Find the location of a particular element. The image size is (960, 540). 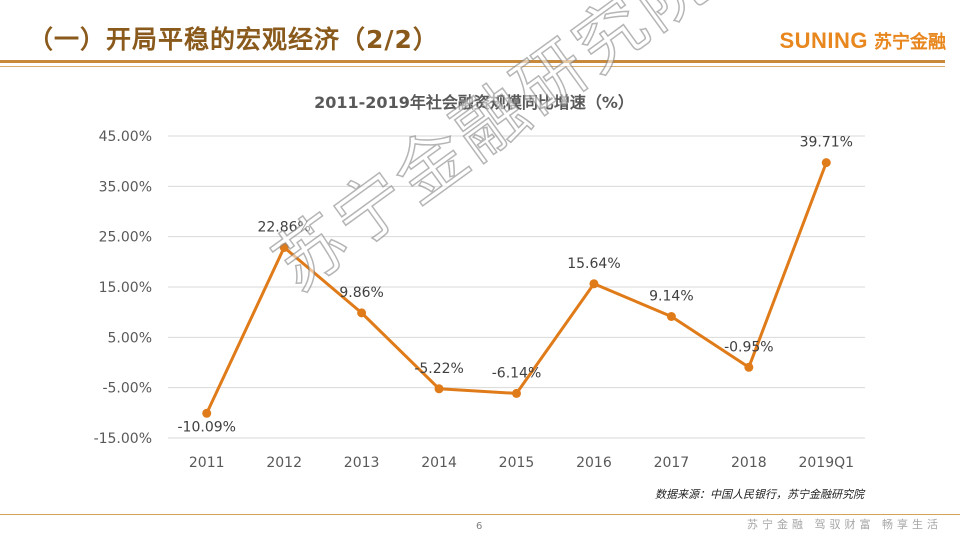

data-label: 15.64% is located at coordinates (593, 264).